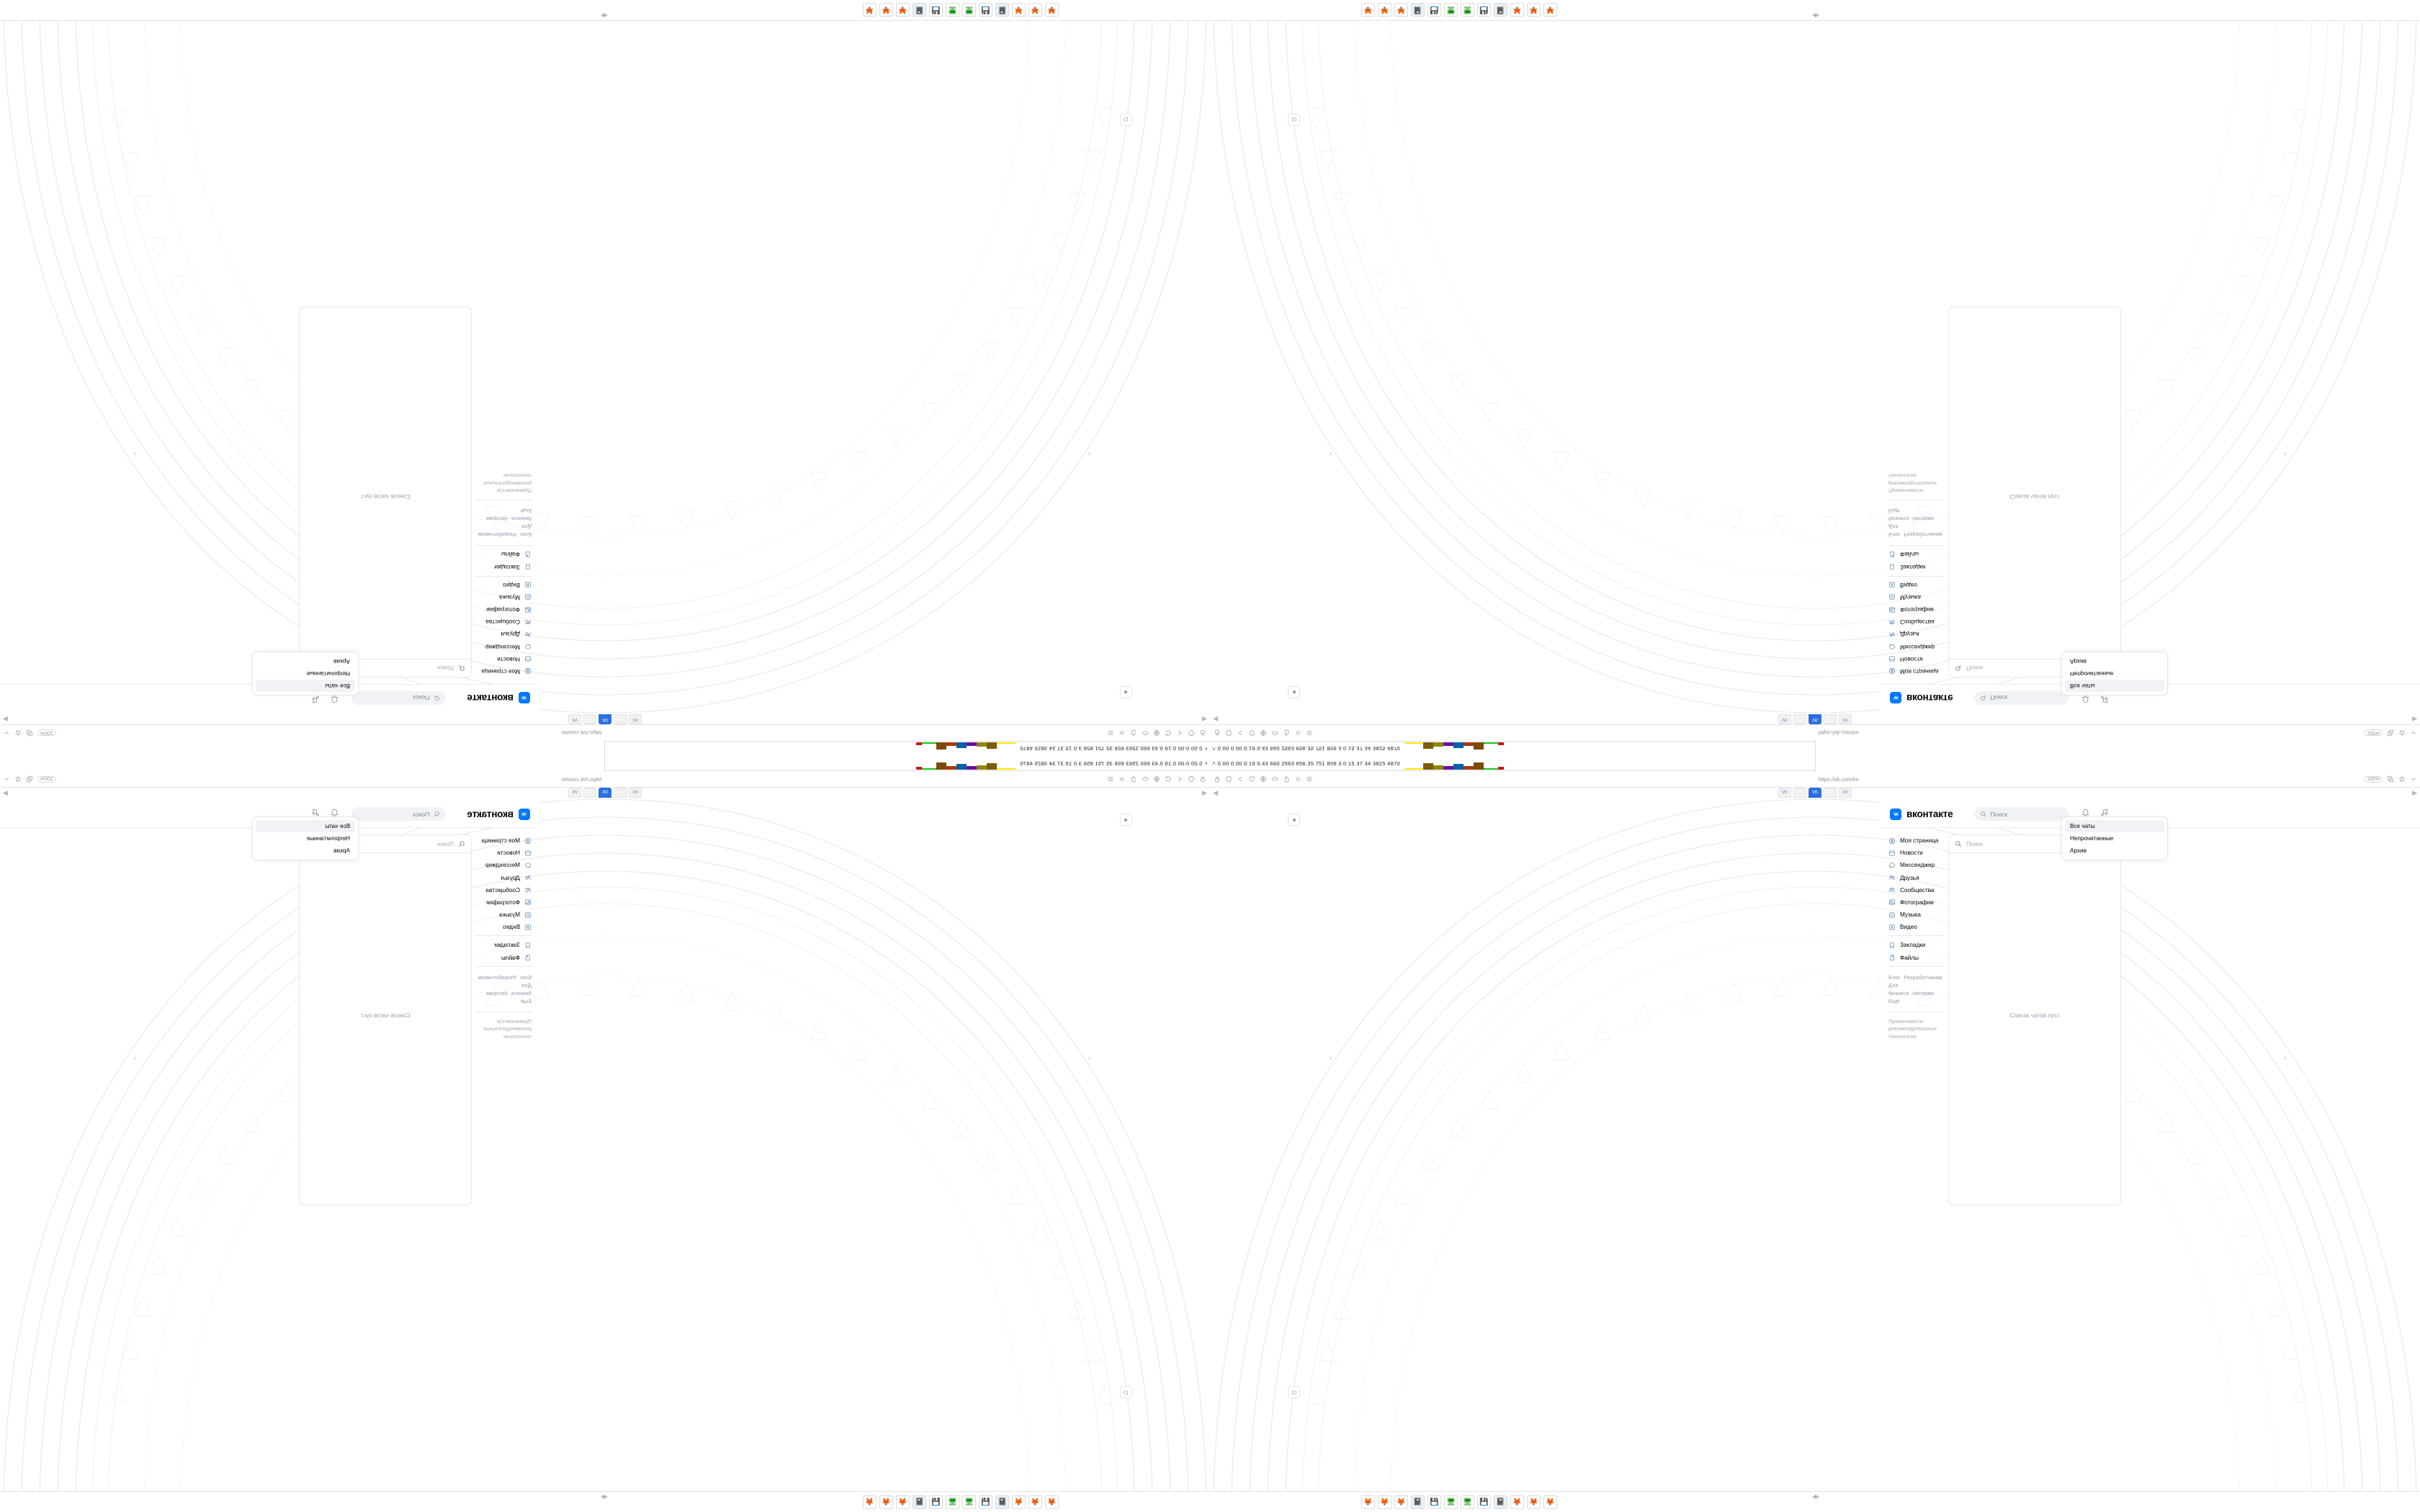  What do you see at coordinates (504, 647) in the screenshot?
I see `sidebar-item-messenger: Мессенджер` at bounding box center [504, 647].